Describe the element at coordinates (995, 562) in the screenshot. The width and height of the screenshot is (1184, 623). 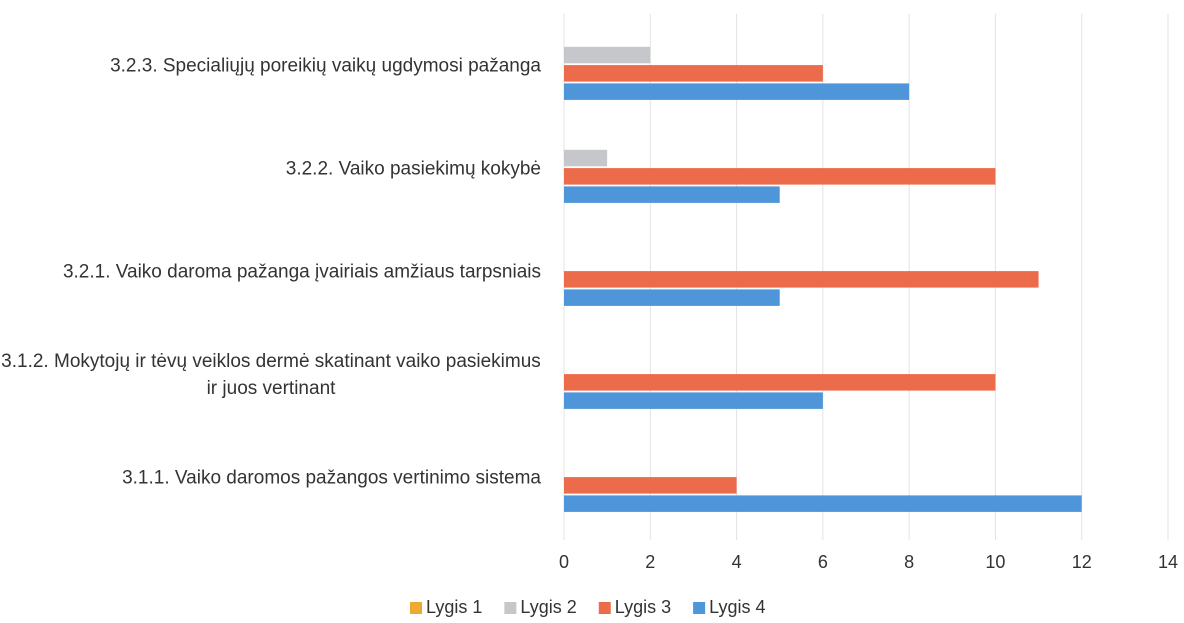
I see `x-tick-label: 10` at that location.